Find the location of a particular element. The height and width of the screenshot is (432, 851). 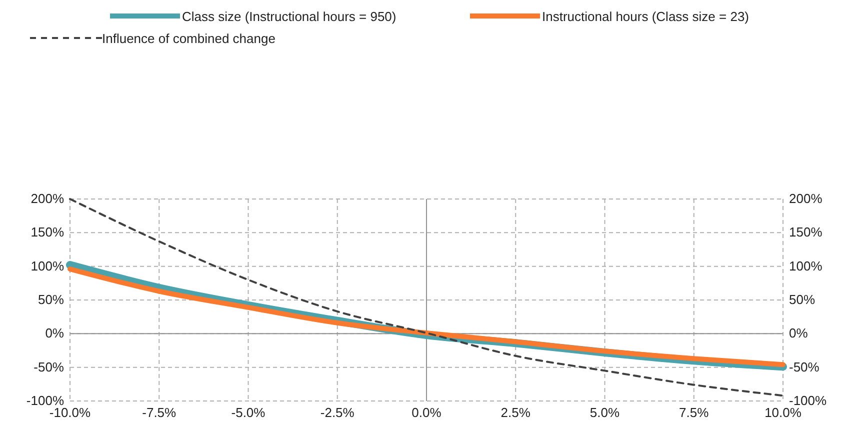

x-tick-label: 7.5% is located at coordinates (694, 412).